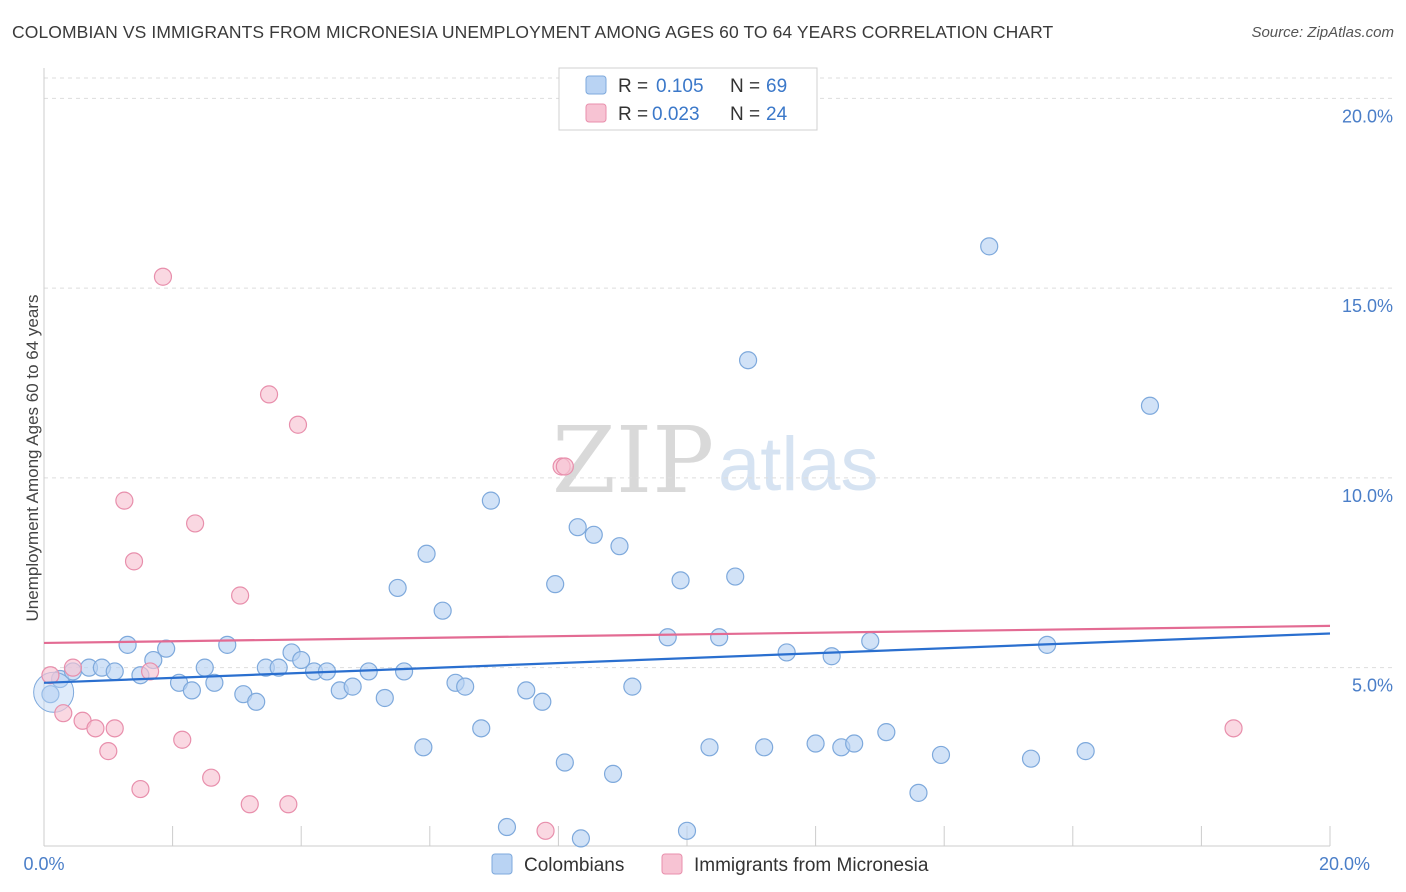  I want to click on trend-lines, so click(687, 654).